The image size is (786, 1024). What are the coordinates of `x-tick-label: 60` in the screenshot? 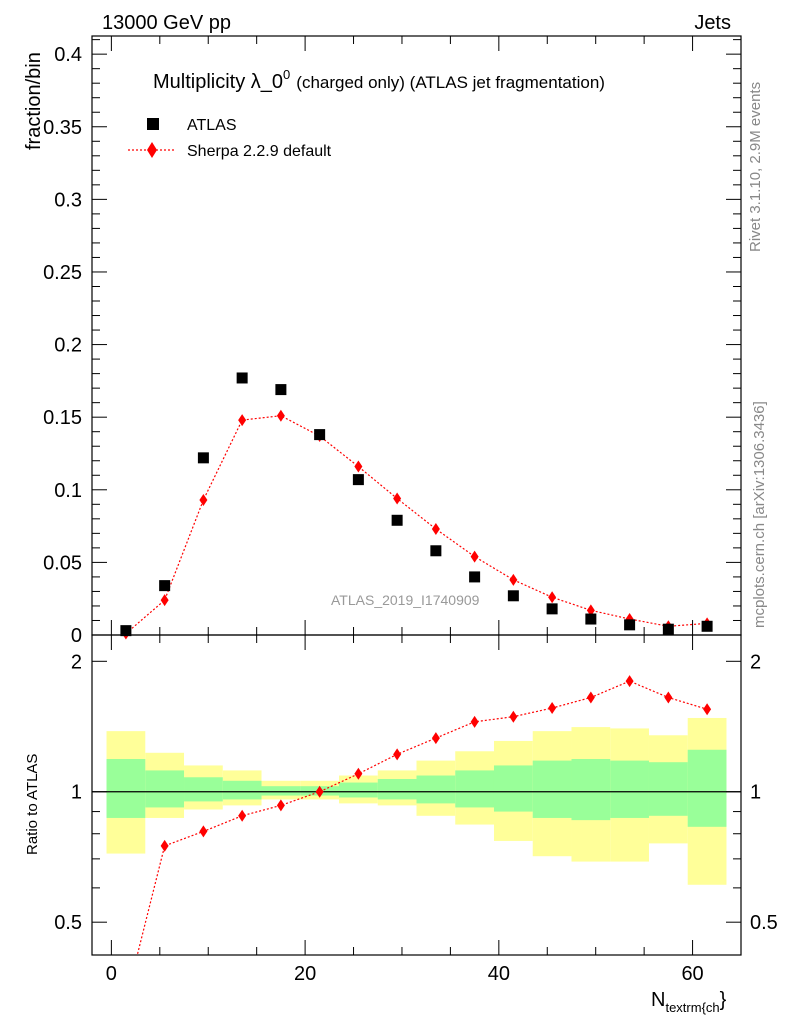 It's located at (692, 974).